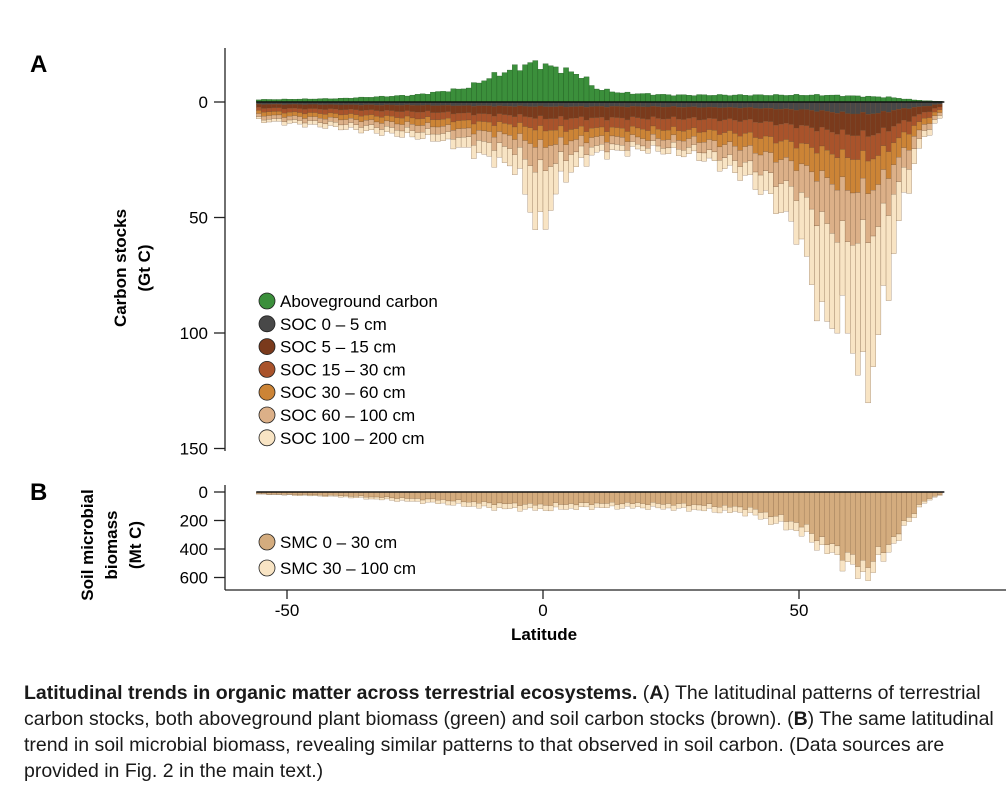 The height and width of the screenshot is (803, 1008). Describe the element at coordinates (198, 218) in the screenshot. I see `panel-a-ytick-label: 50` at that location.